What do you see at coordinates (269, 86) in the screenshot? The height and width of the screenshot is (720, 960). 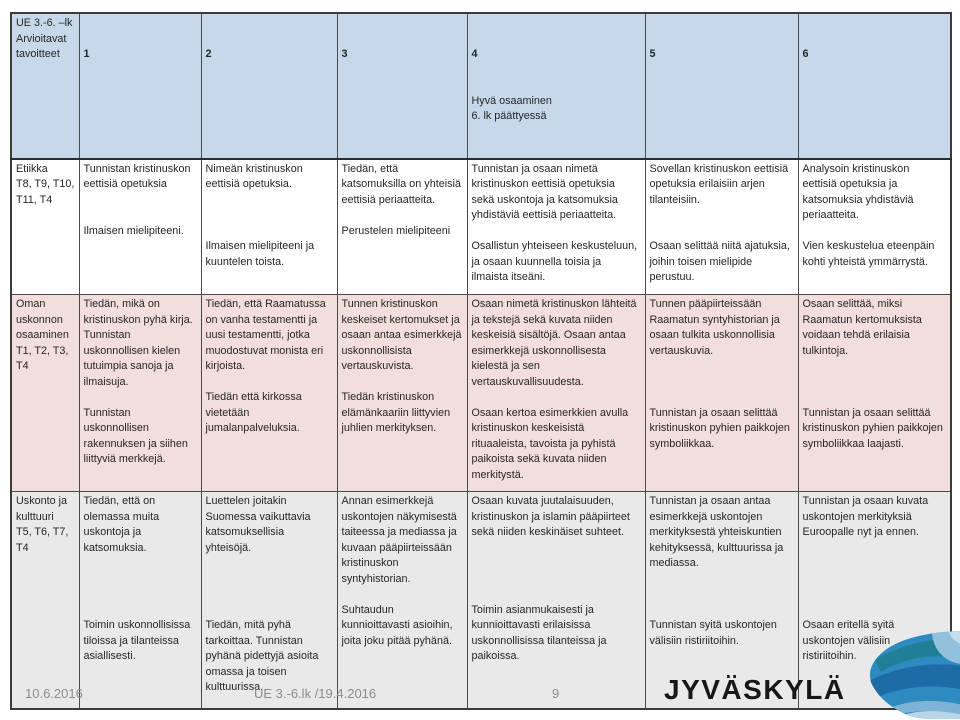 I see `level-header-2: 2` at bounding box center [269, 86].